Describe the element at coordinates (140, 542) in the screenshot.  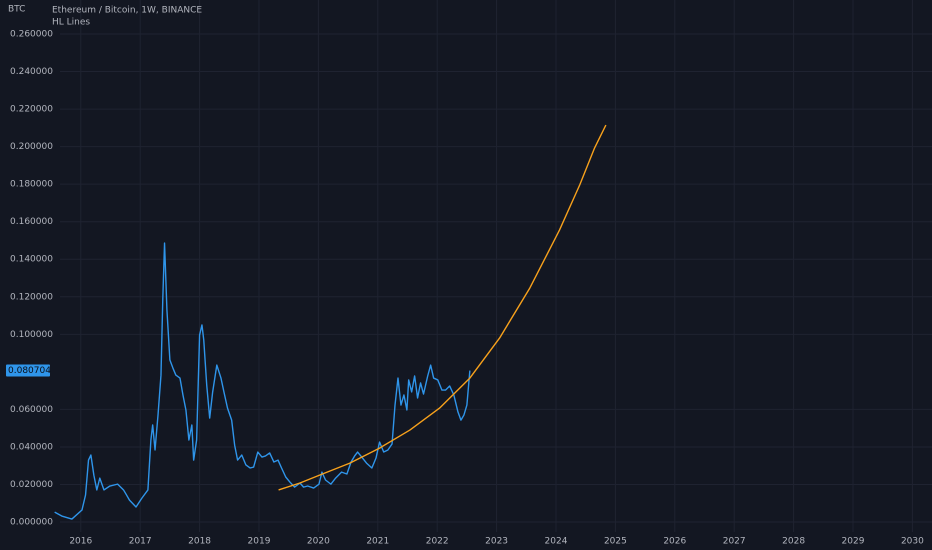
I see `x-tick-label: 2017` at that location.